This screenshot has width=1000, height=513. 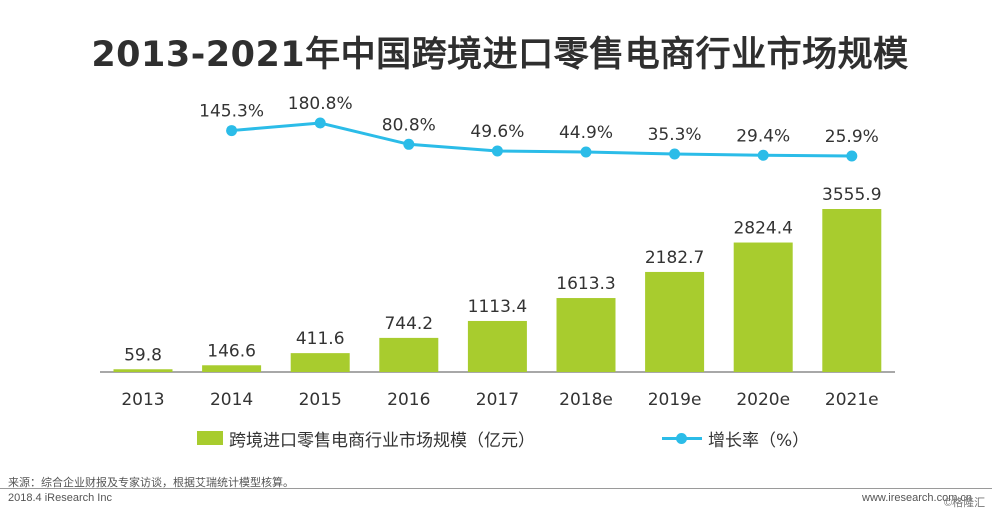 What do you see at coordinates (497, 151) in the screenshot?
I see `growth-point-2017` at bounding box center [497, 151].